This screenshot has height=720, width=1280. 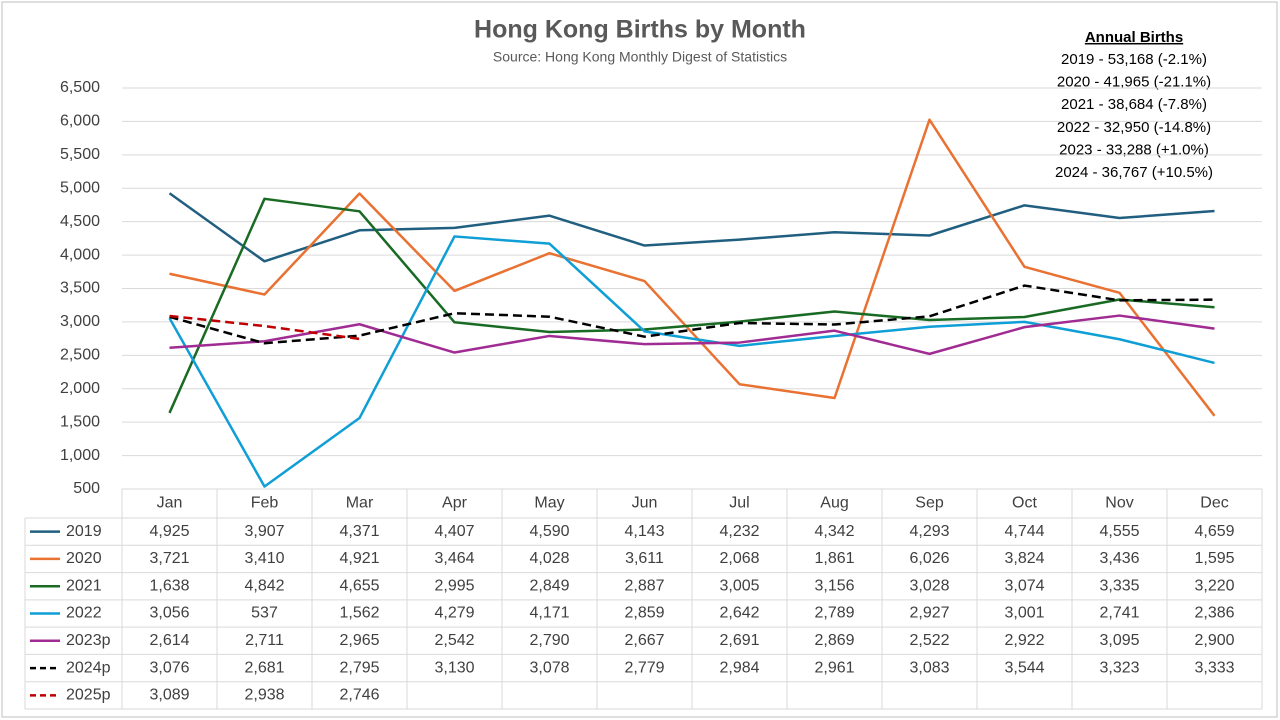 What do you see at coordinates (1024, 613) in the screenshot?
I see `table-cell: 3,001` at bounding box center [1024, 613].